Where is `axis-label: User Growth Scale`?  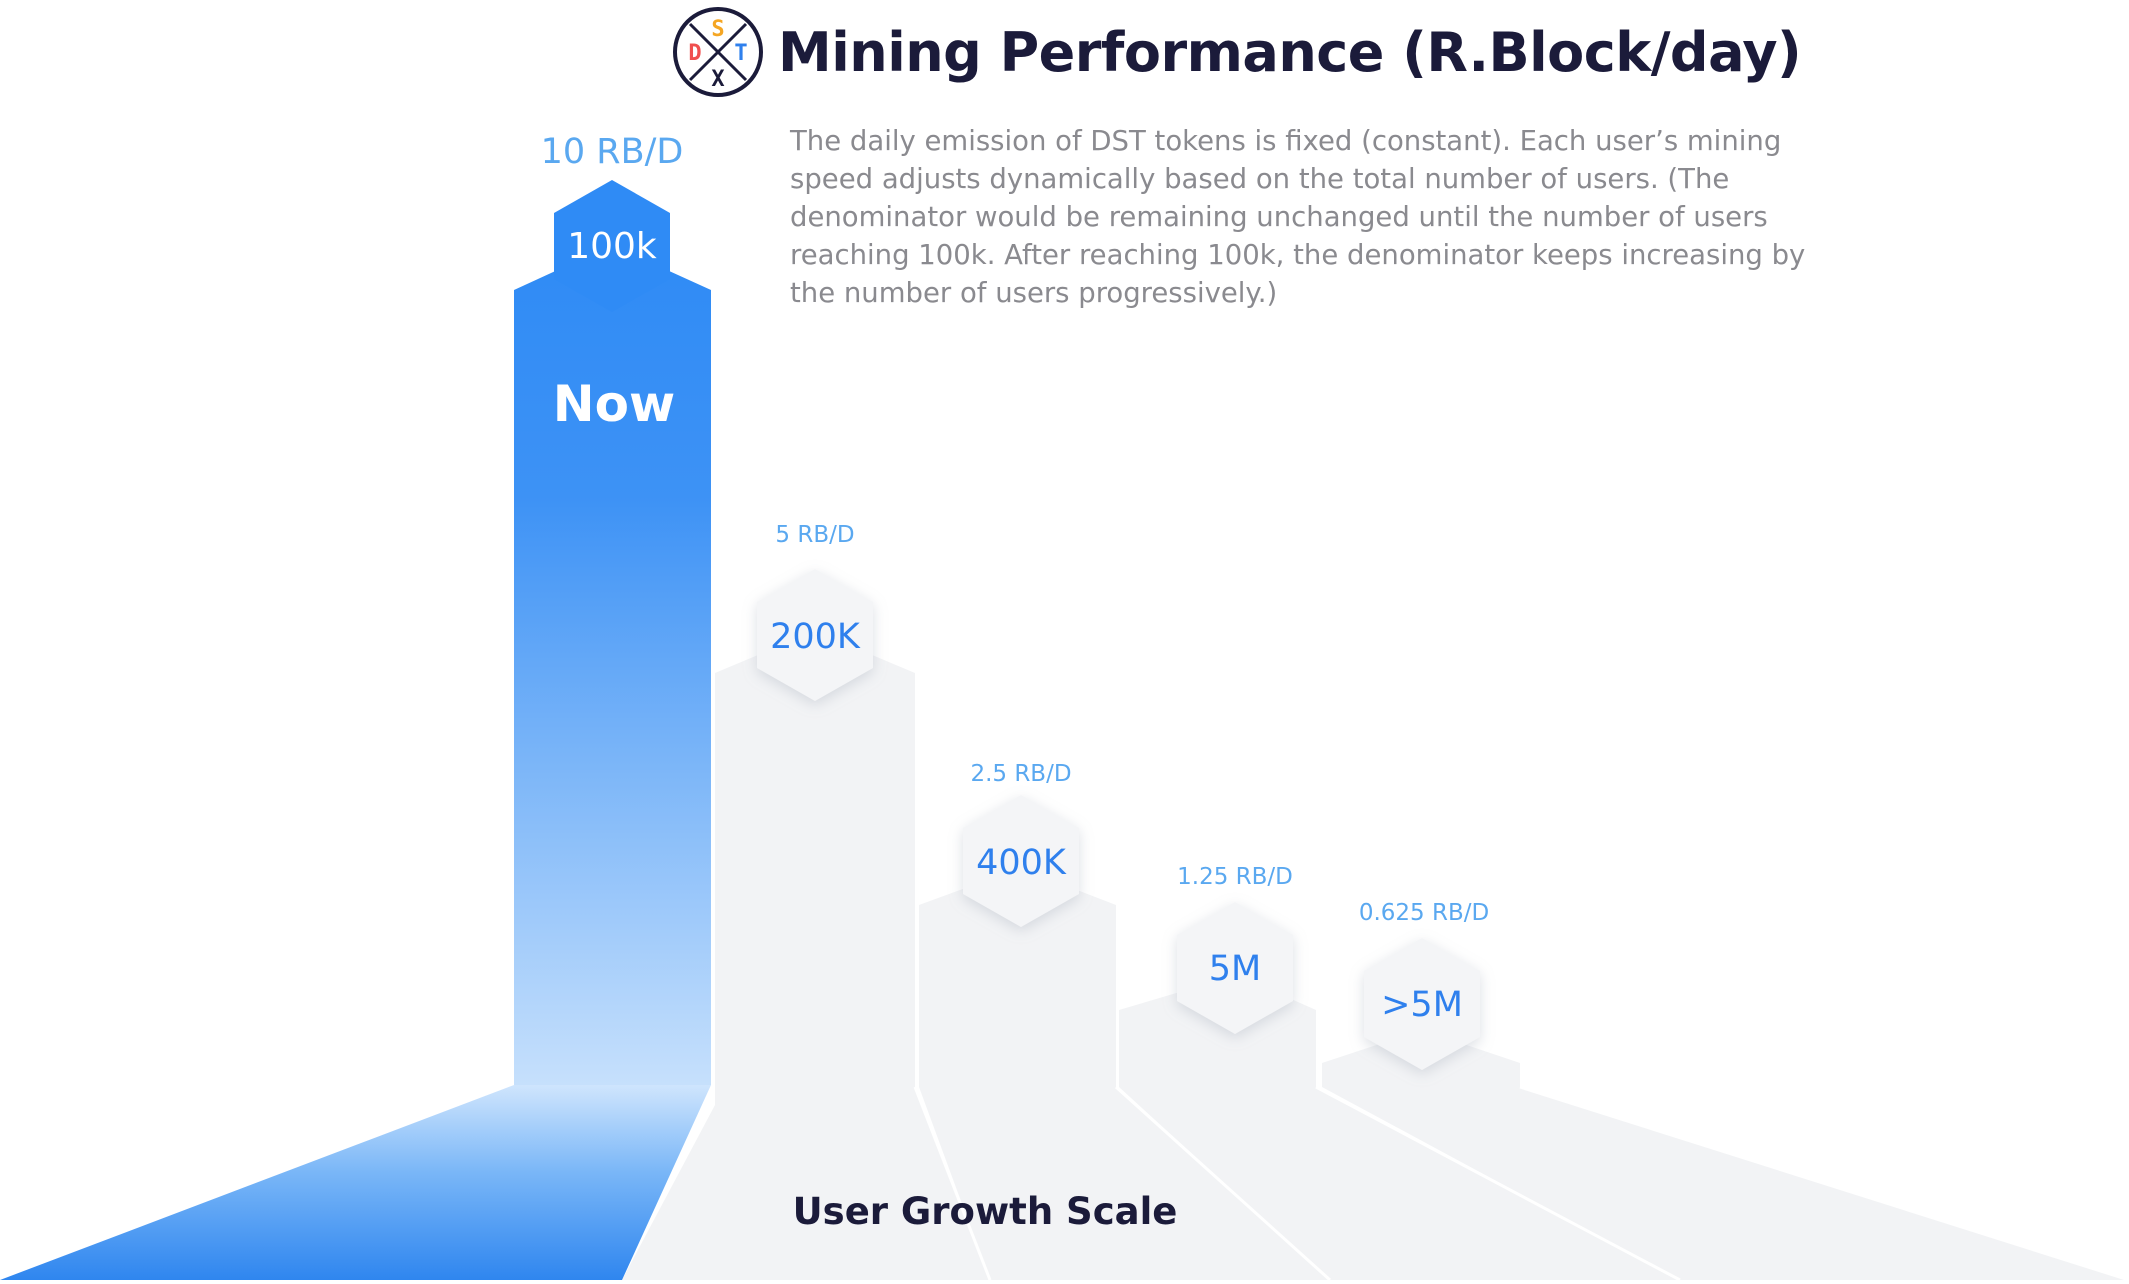 axis-label: User Growth Scale is located at coordinates (985, 1211).